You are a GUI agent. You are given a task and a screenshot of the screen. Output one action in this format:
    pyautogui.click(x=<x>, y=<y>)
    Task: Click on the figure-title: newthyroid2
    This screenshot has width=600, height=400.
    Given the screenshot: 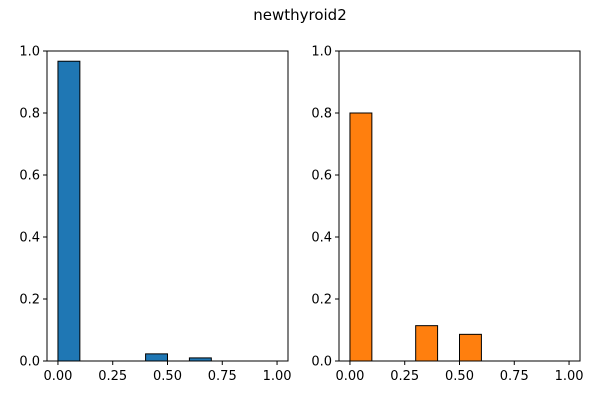 What is the action you would take?
    pyautogui.click(x=300, y=15)
    